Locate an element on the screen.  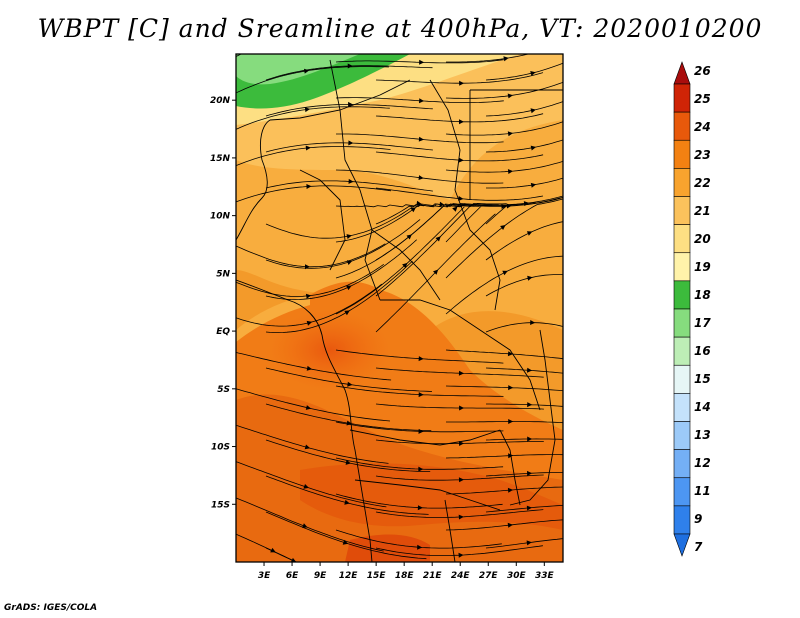
colorbar-label: 17 is located at coordinates (702, 323).